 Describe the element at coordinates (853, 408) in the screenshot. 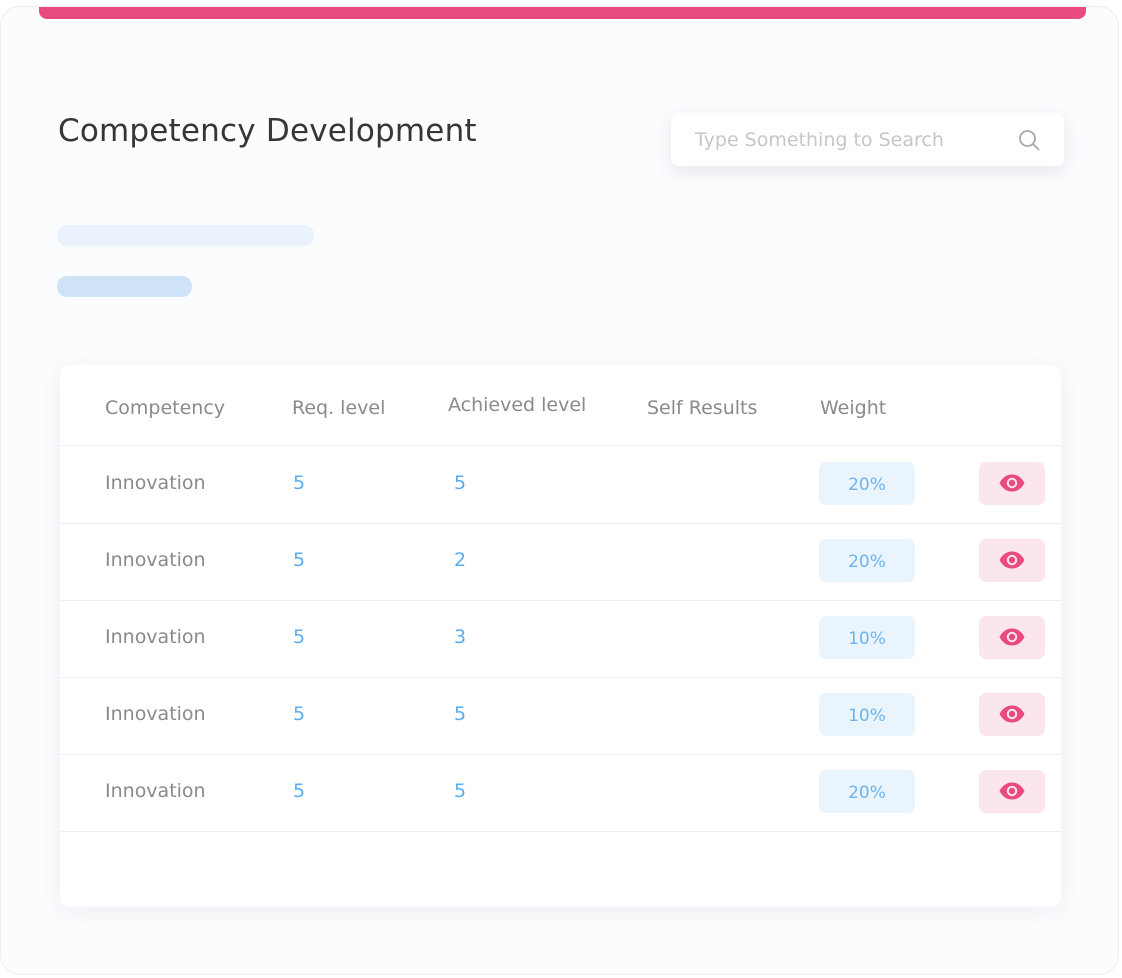

I see `header-weight: Weight` at that location.